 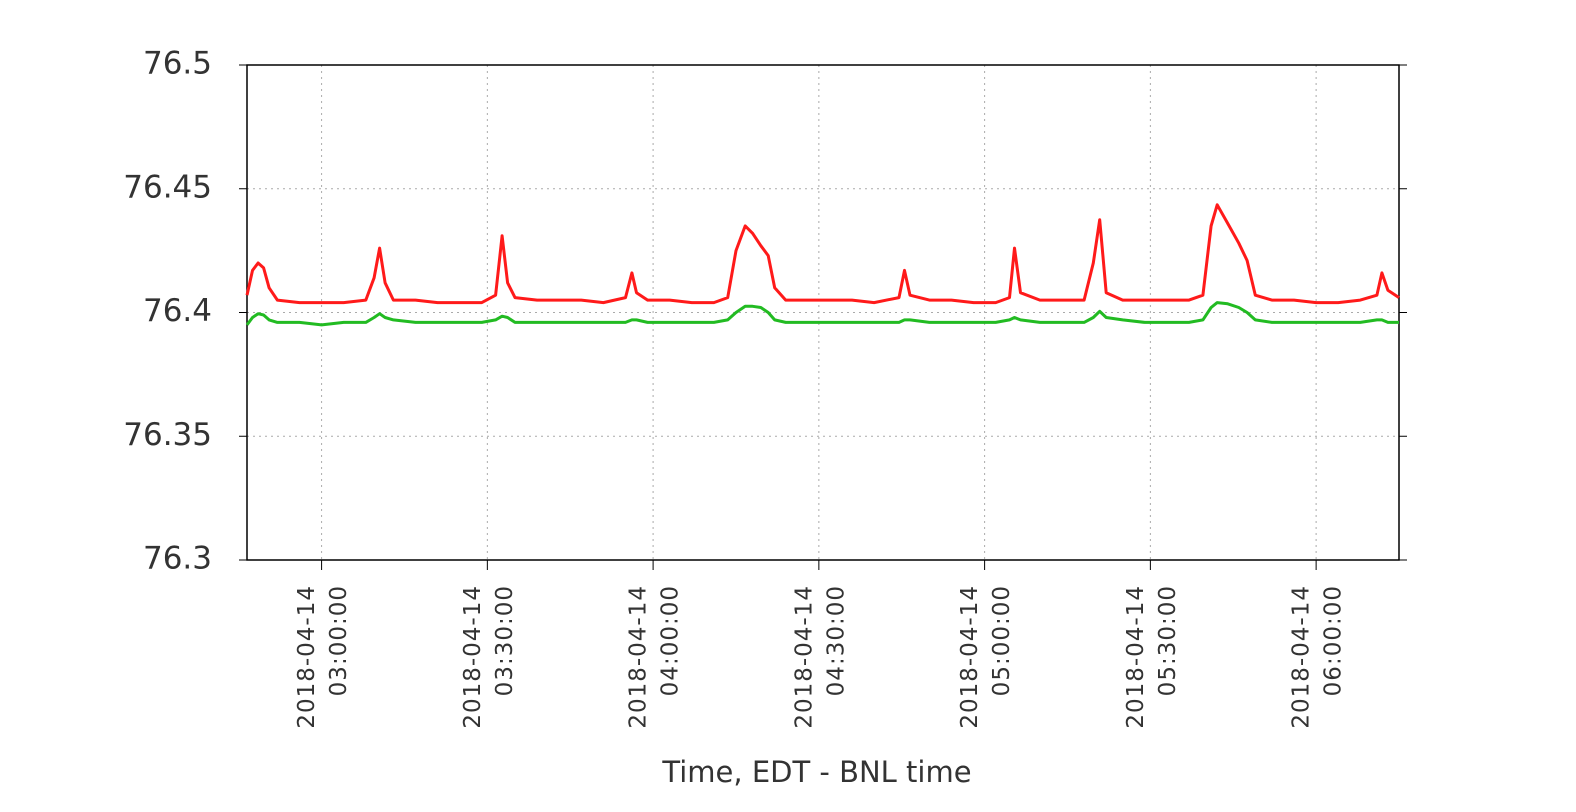 I want to click on y-tick-label: 76.35, so click(x=167, y=435).